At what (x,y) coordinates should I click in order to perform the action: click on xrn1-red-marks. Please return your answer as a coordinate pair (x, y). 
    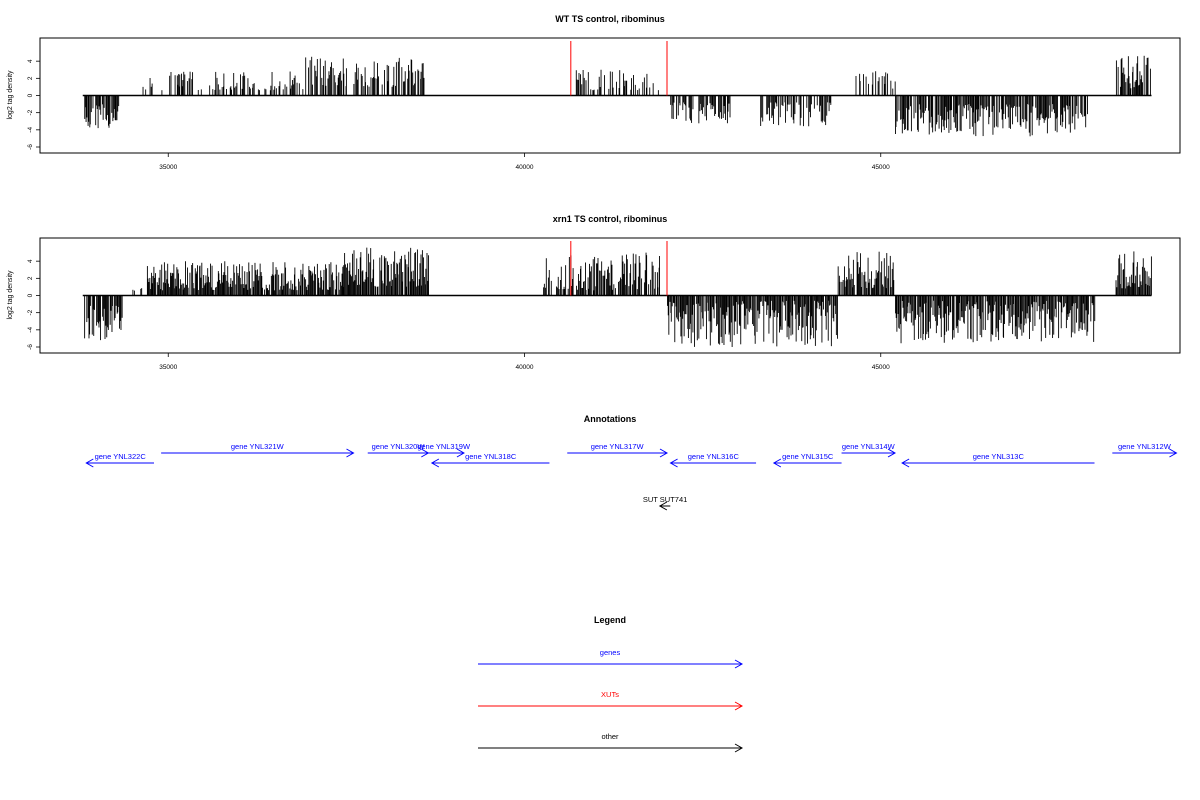
    Looking at the image, I should click on (619, 268).